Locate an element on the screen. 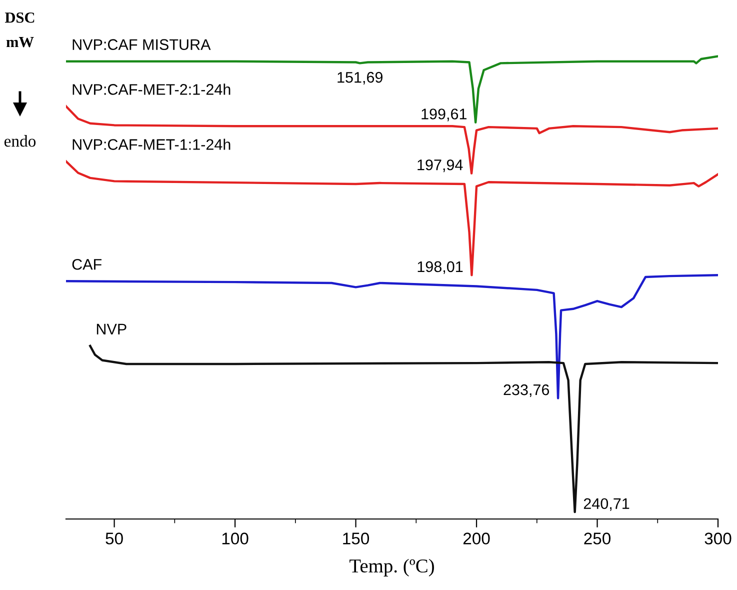 This screenshot has width=737, height=590. x-tick-label: 150 is located at coordinates (356, 538).